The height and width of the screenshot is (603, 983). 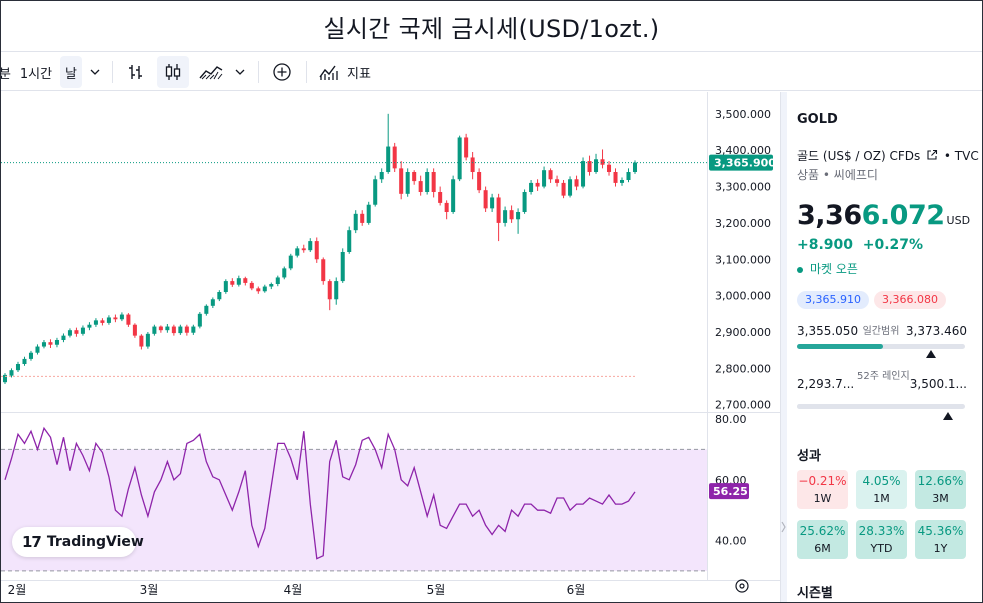 I want to click on performance-period: YTD, so click(x=881, y=548).